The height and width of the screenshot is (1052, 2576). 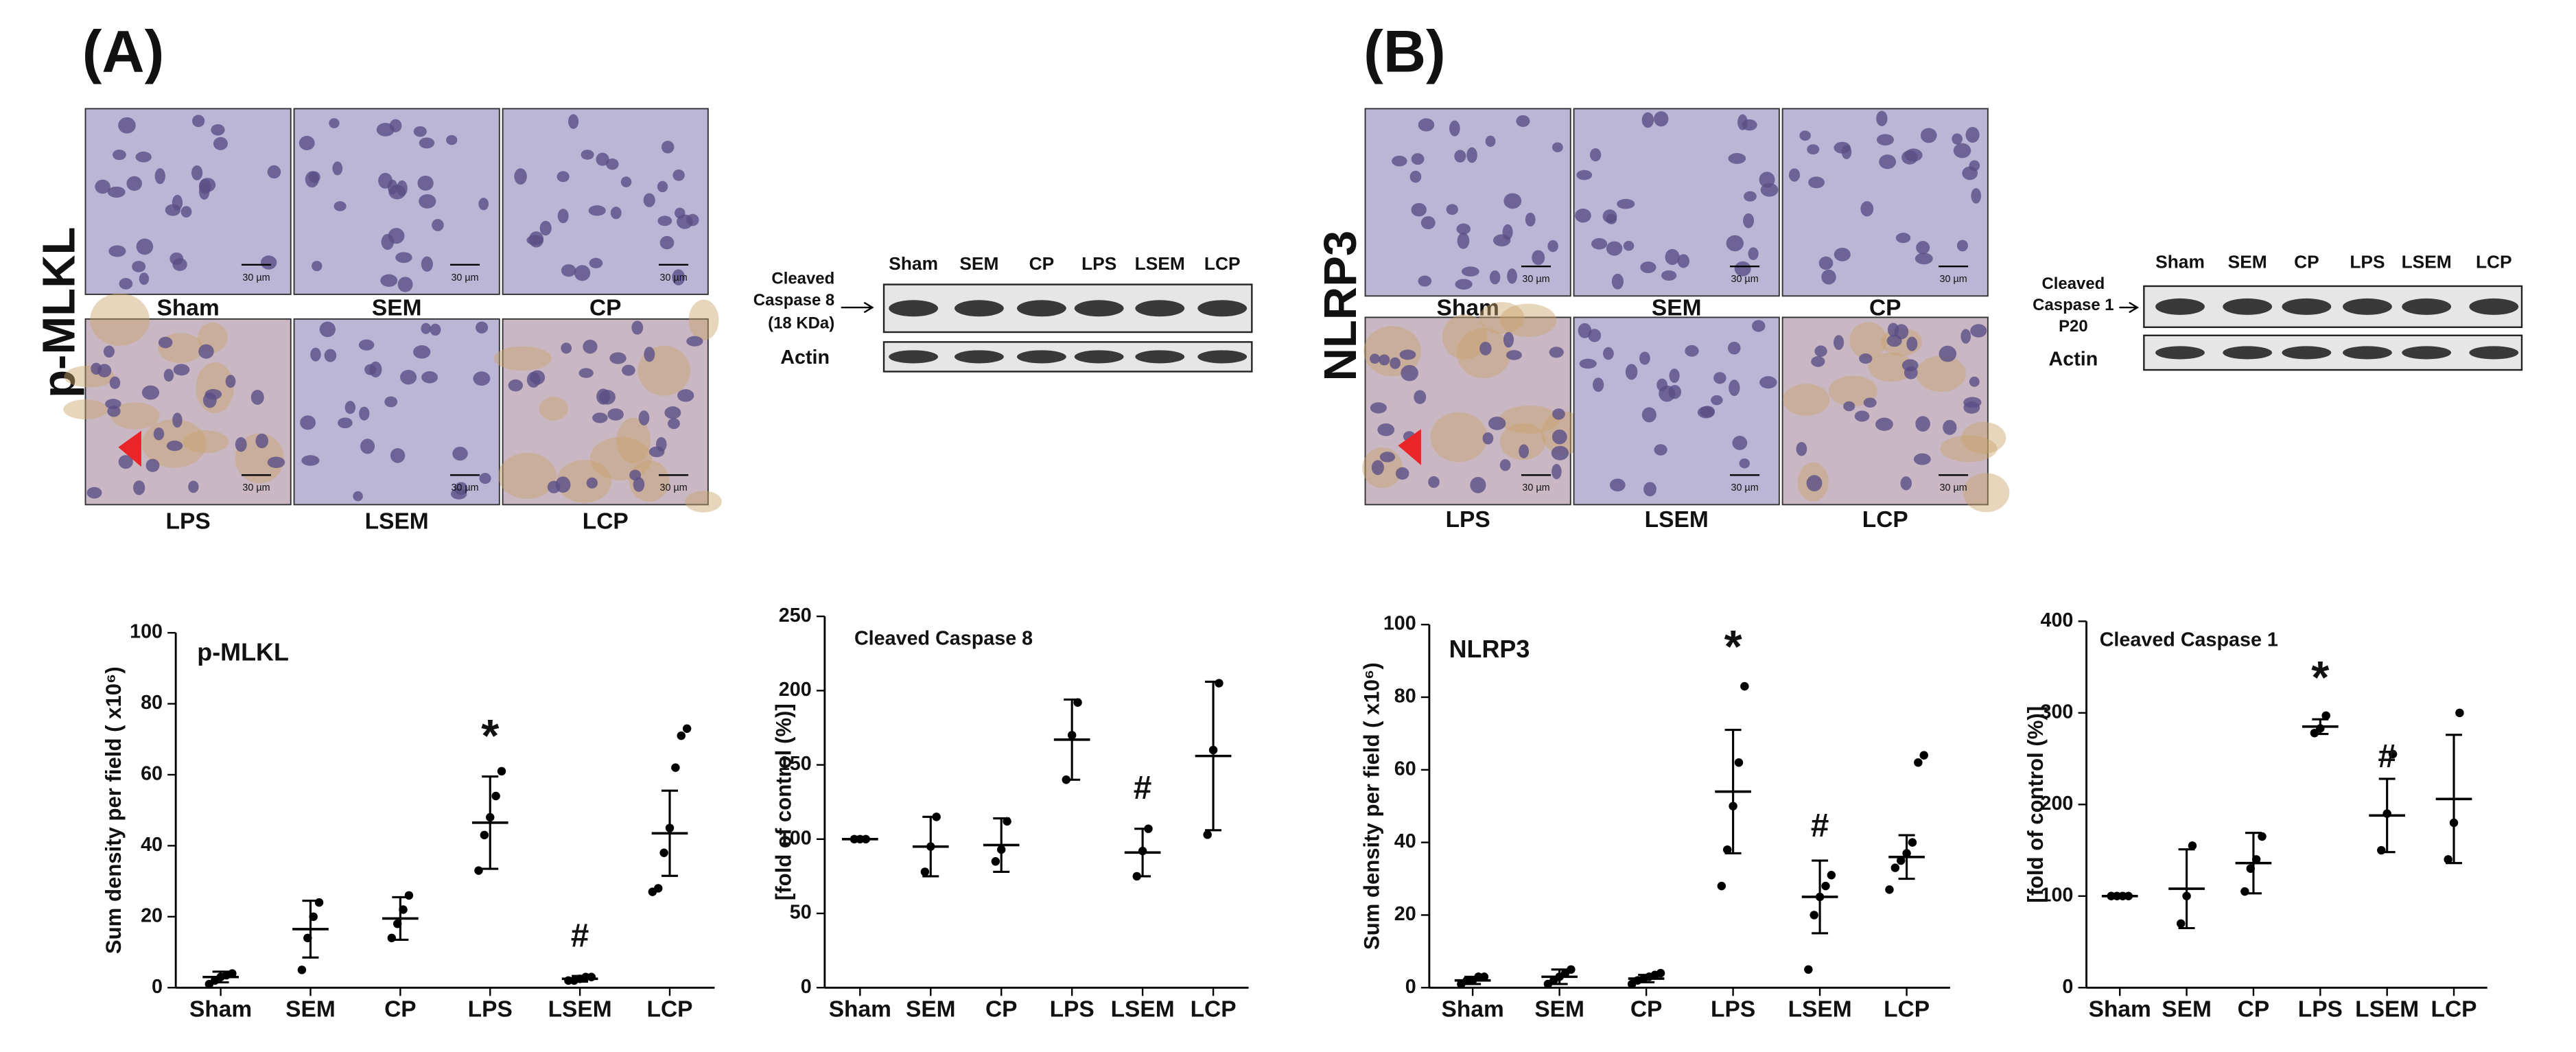 What do you see at coordinates (188, 522) in the screenshot?
I see `micrograph-label: LPS` at bounding box center [188, 522].